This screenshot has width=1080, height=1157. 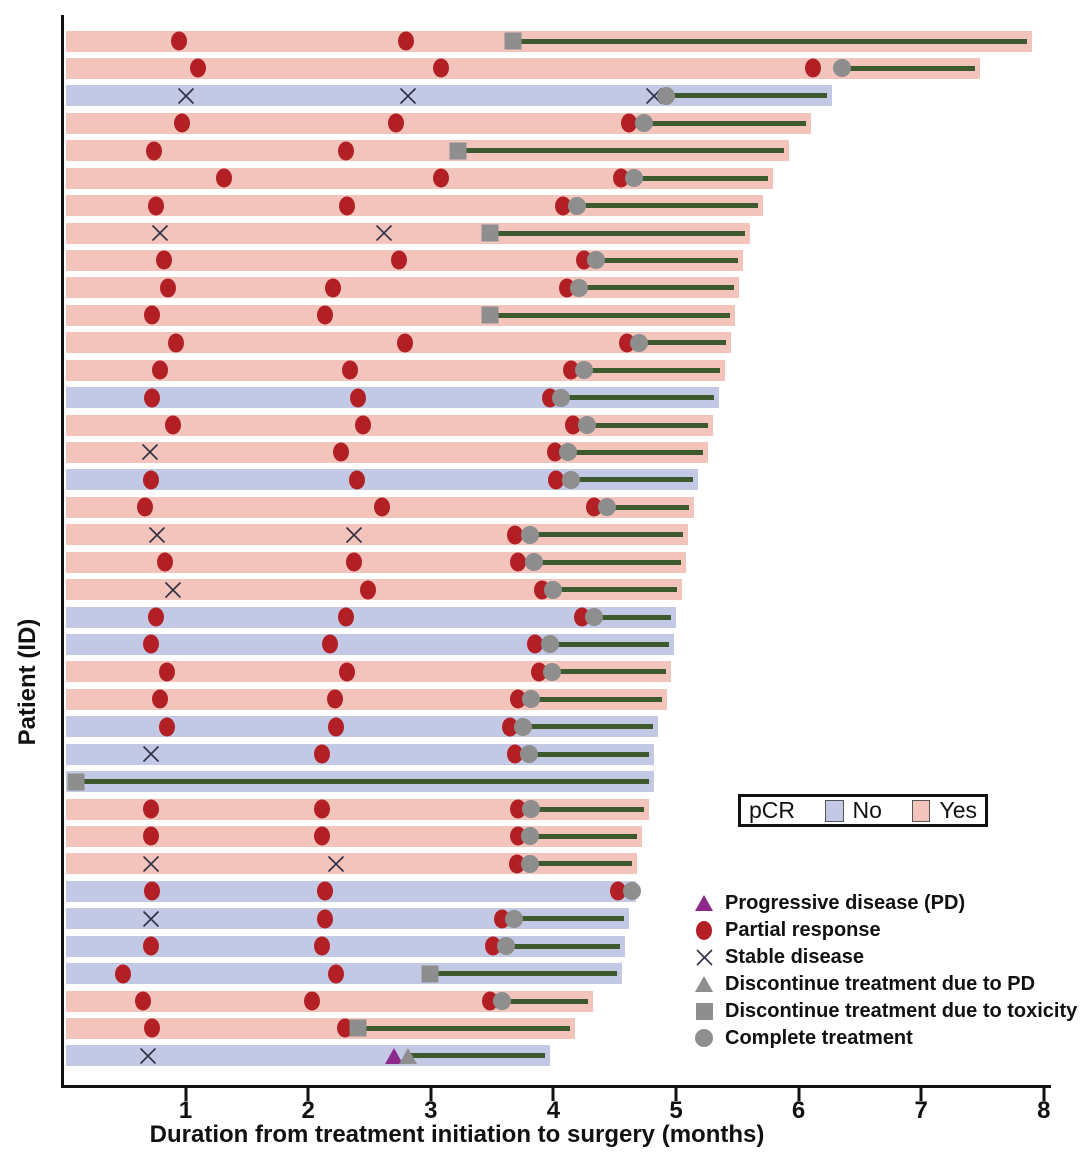 I want to click on x-tick-label: 3, so click(x=431, y=1110).